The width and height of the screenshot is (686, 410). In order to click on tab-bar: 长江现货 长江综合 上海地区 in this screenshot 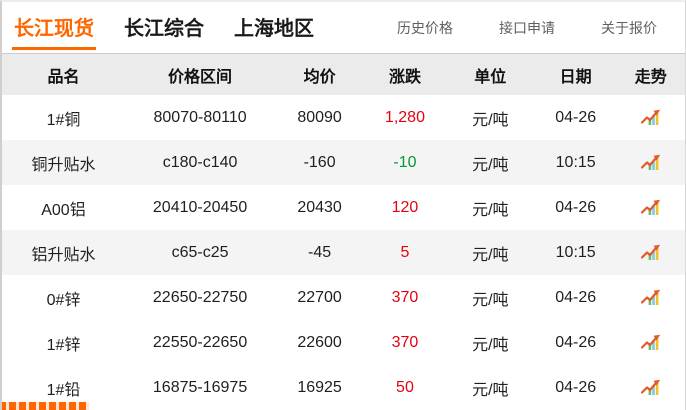, I will do `click(164, 27)`.